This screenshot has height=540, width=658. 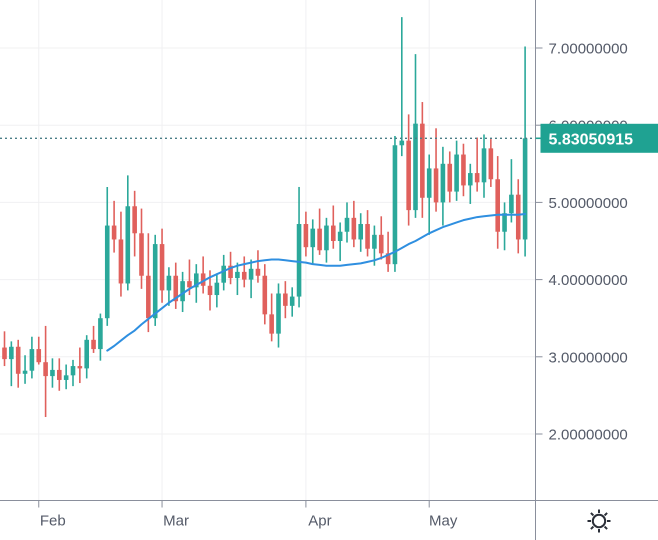 I want to click on price-tick-label: 3.00000000, so click(x=588, y=357).